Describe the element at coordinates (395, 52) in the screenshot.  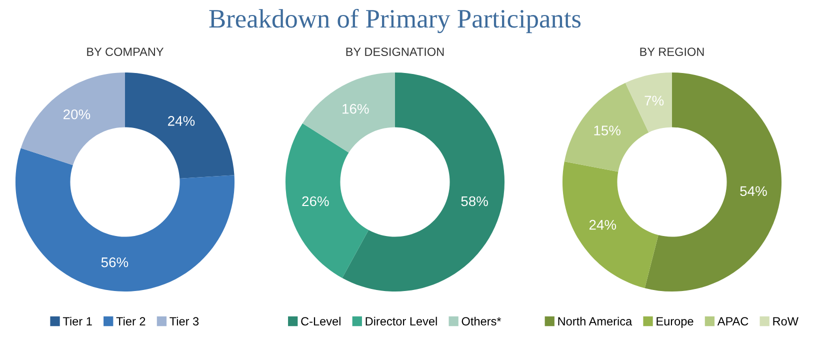
I see `chart-subtitle: BY DESIGNATION` at that location.